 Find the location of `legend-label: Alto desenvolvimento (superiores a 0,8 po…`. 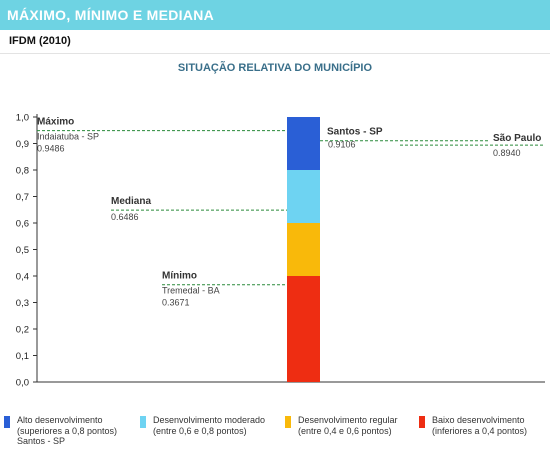

legend-label: Alto desenvolvimento (superiores a 0,8 po… is located at coordinates (67, 426).